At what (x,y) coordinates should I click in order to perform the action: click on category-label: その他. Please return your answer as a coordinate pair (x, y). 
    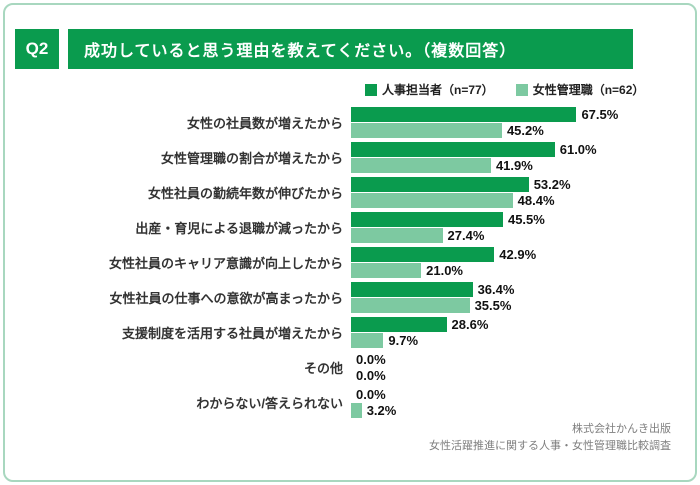
    Looking at the image, I should click on (323, 368).